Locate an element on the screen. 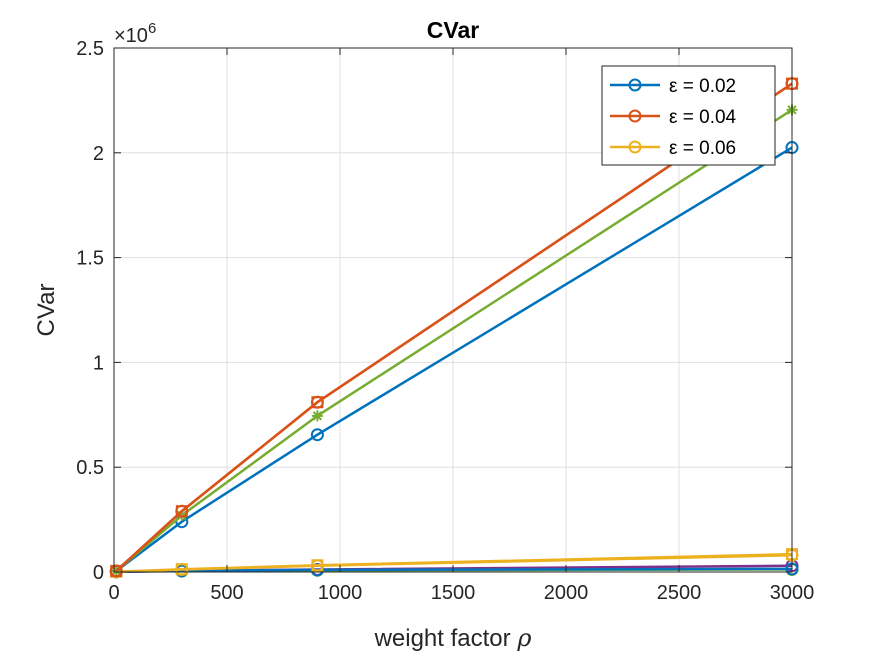 The width and height of the screenshot is (875, 656). y-multiplier-exp: 6 is located at coordinates (152, 28).